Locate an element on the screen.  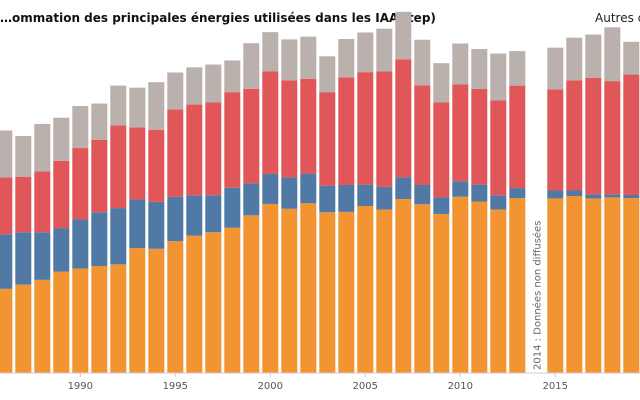
bar-orange-1997 is located at coordinates (213, 302).